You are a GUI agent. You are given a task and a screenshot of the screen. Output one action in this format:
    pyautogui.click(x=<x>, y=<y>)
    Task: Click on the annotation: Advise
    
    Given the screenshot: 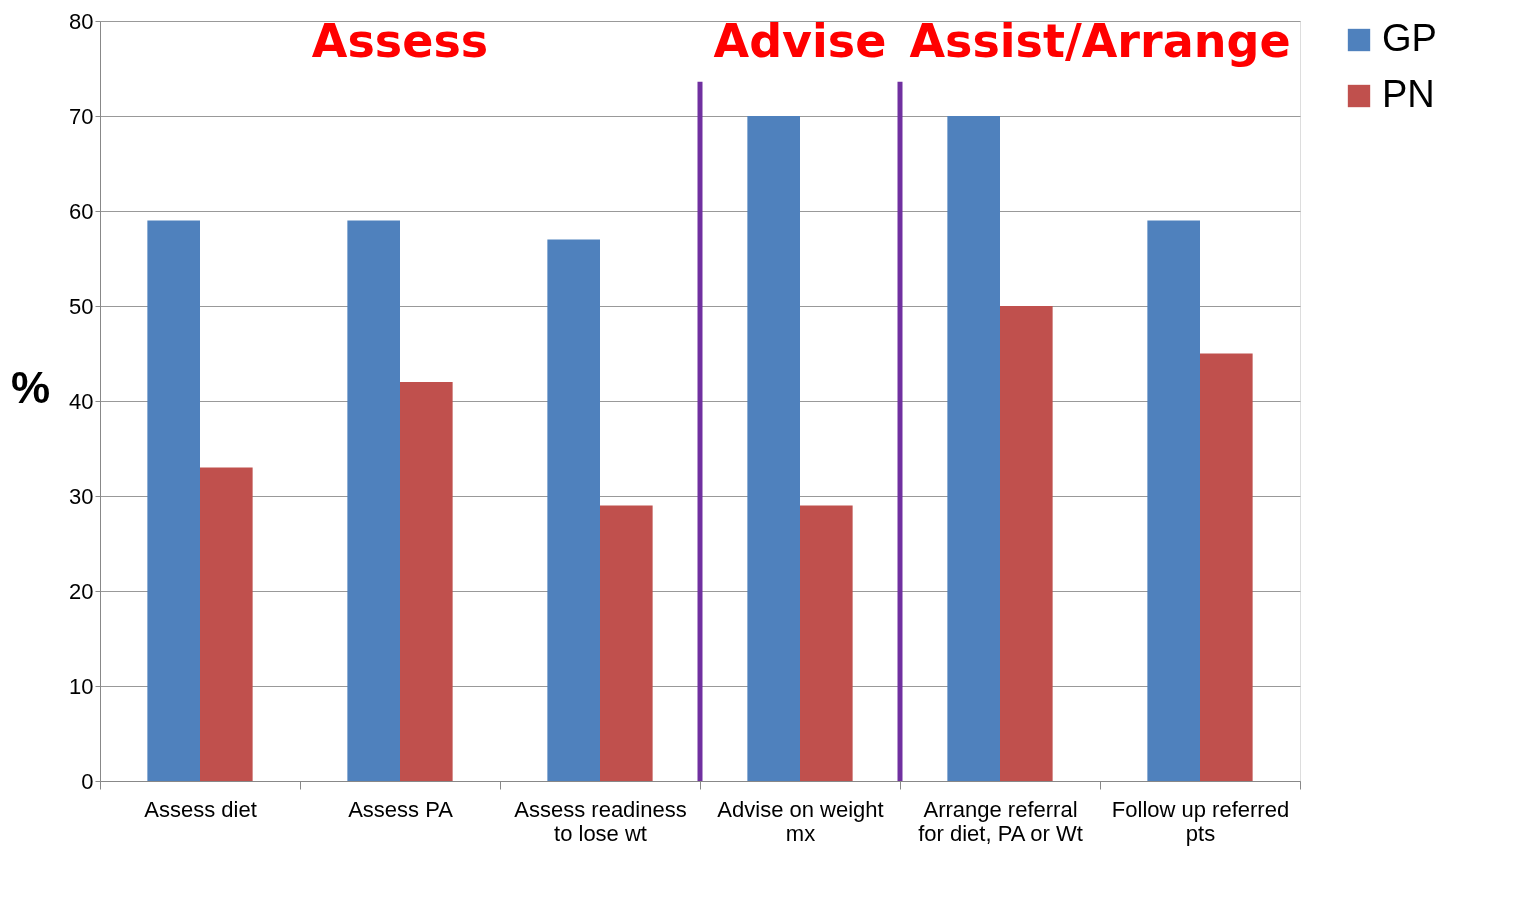 What is the action you would take?
    pyautogui.click(x=800, y=41)
    